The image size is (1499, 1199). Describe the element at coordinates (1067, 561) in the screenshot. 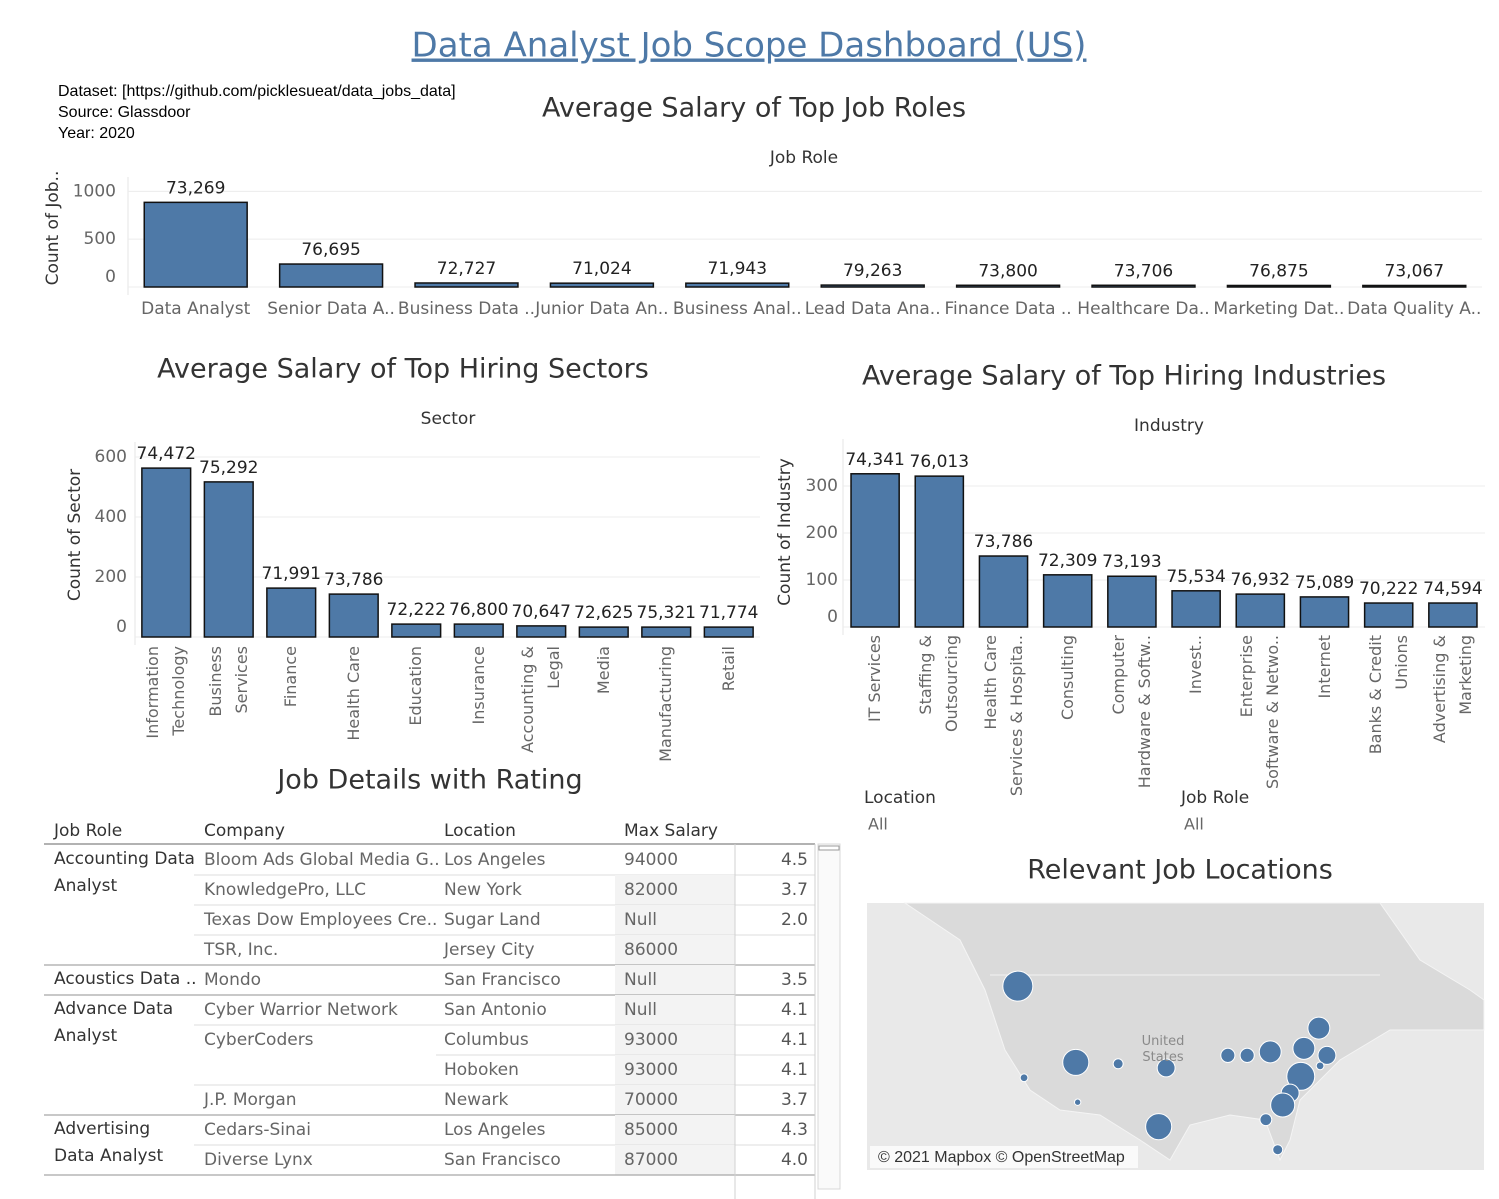

I see `data-label: 72,309` at that location.